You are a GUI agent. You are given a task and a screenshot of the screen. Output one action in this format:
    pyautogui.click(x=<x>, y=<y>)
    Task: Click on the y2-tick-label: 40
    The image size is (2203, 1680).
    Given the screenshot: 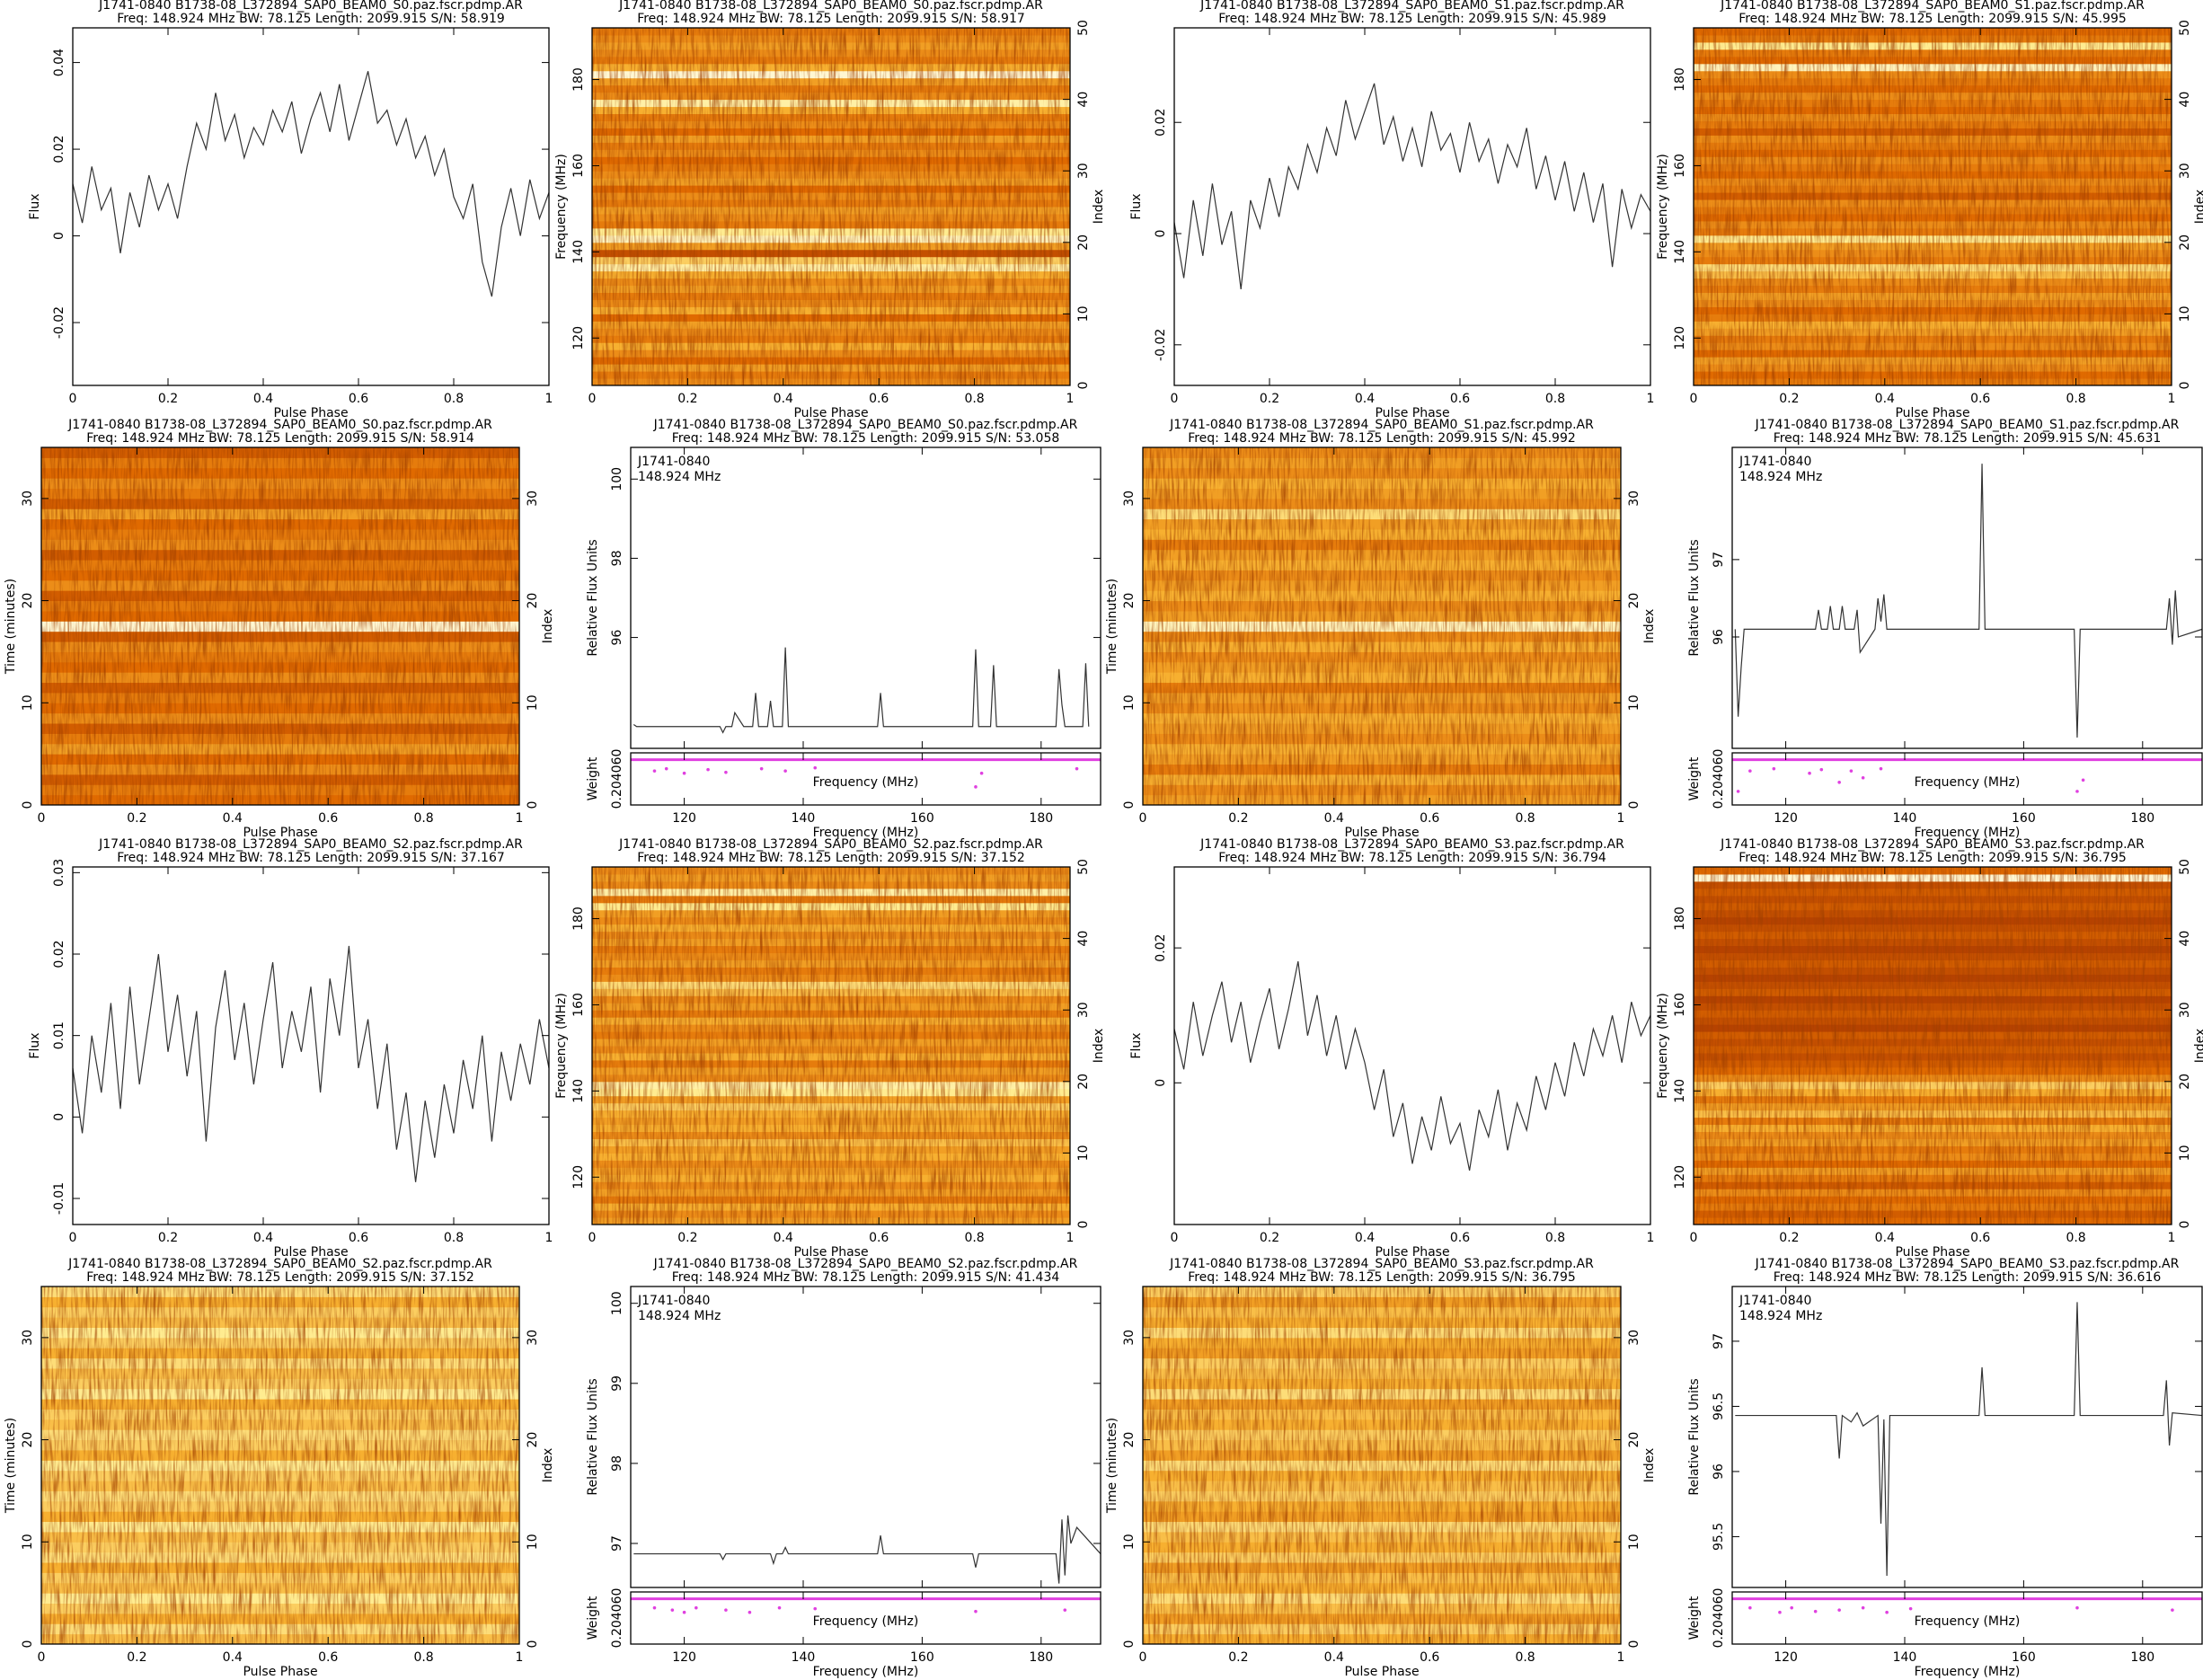 What is the action you would take?
    pyautogui.click(x=1083, y=939)
    